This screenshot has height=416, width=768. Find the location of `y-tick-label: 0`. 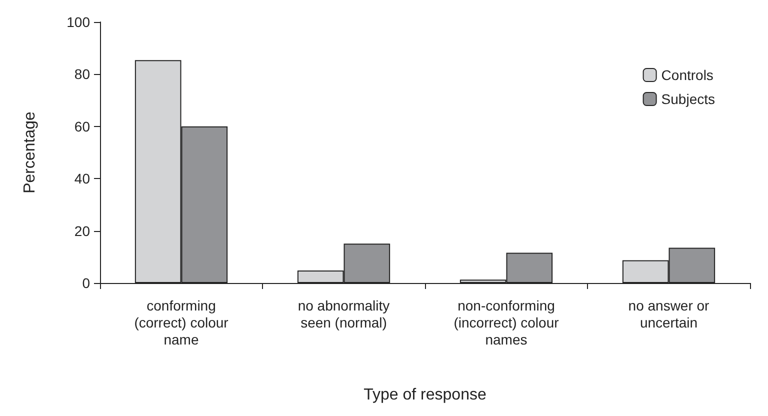

y-tick-label: 0 is located at coordinates (86, 283).